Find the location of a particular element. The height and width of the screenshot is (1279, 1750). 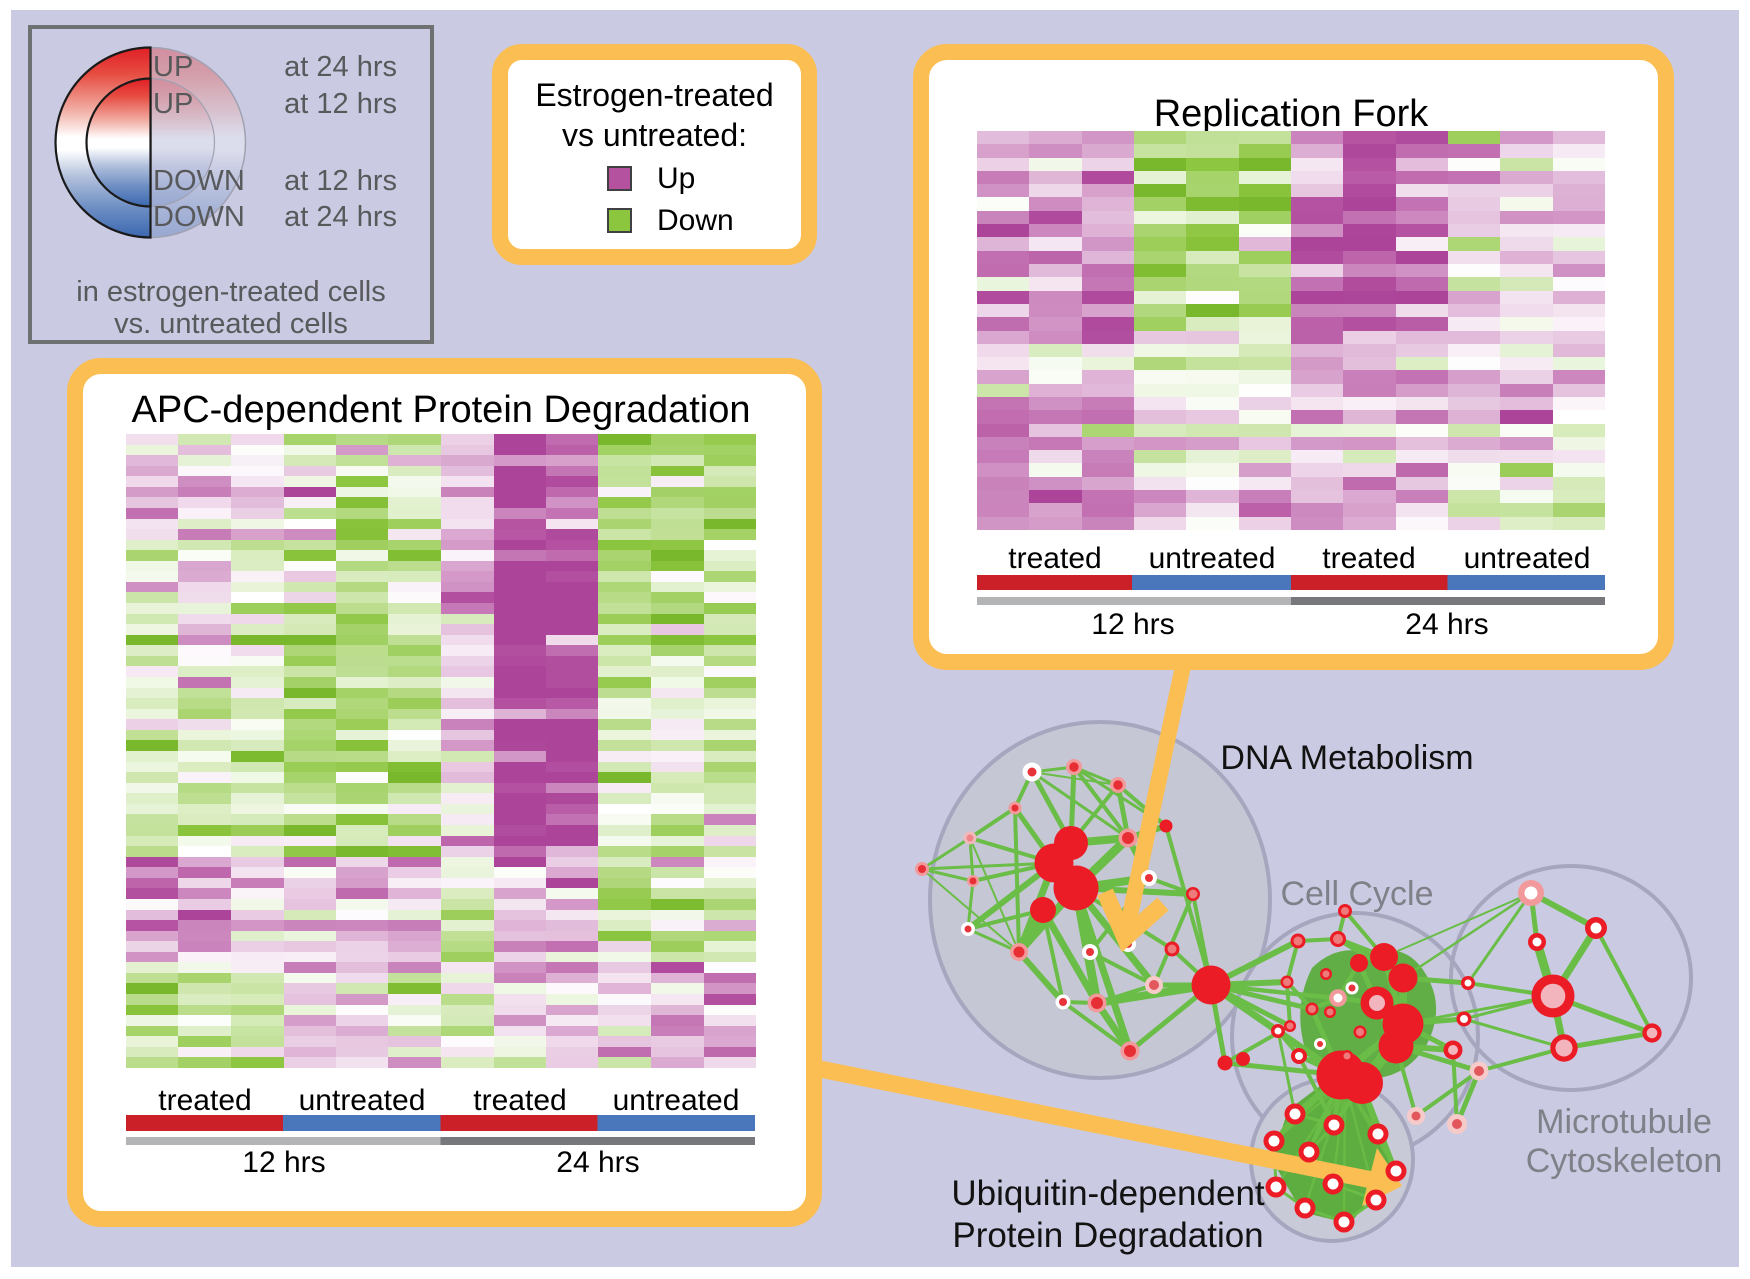

svg-text: Ubiquitin-dependent is located at coordinates (1108, 1193).